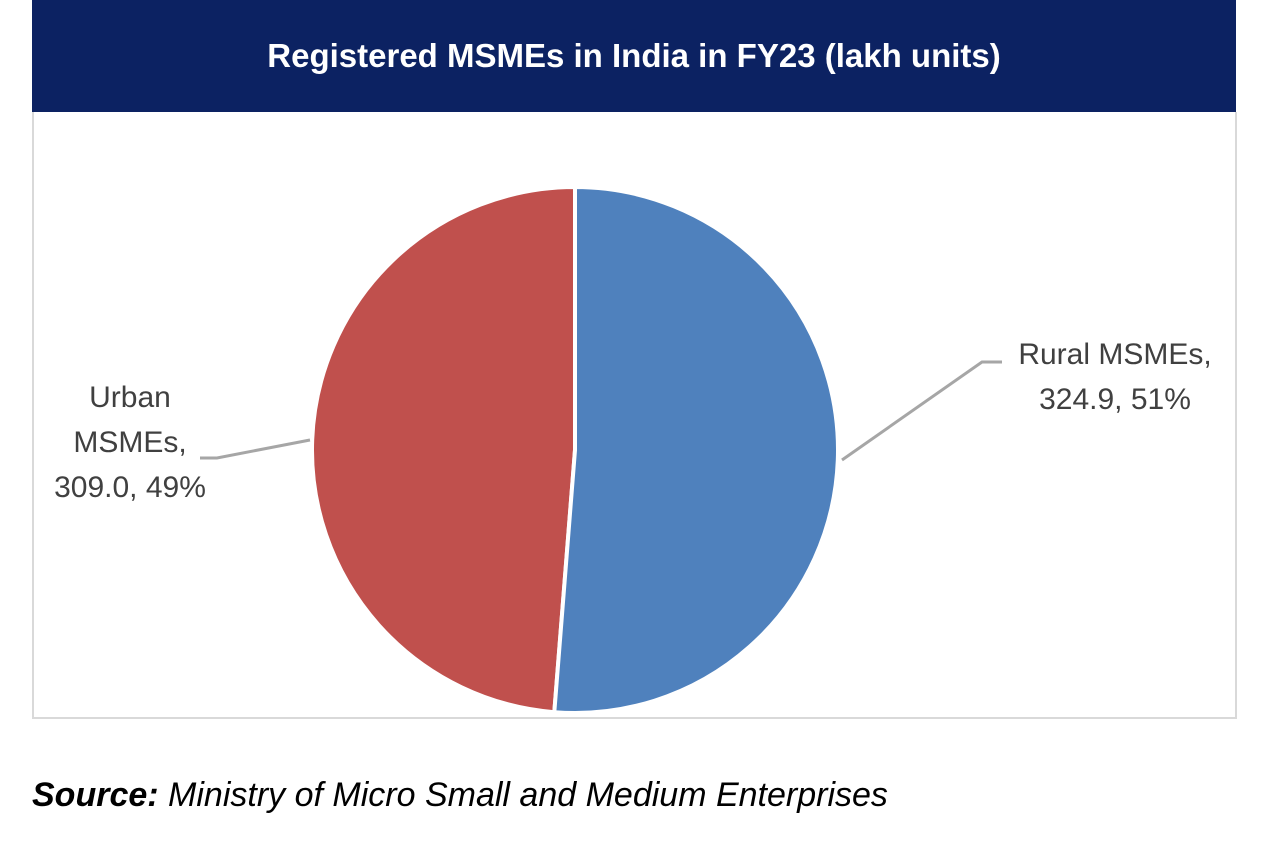 The width and height of the screenshot is (1262, 850). Describe the element at coordinates (1115, 377) in the screenshot. I see `data-label-rural: Rural MSMEs, 324.9, 51%` at that location.